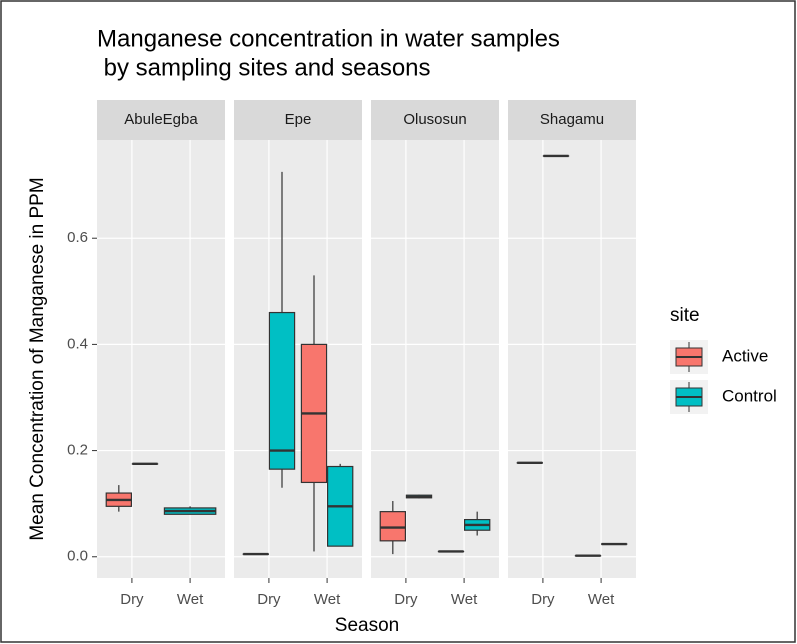 This screenshot has height=644, width=797. Describe the element at coordinates (77, 343) in the screenshot. I see `y-tick-label: 0.4` at that location.